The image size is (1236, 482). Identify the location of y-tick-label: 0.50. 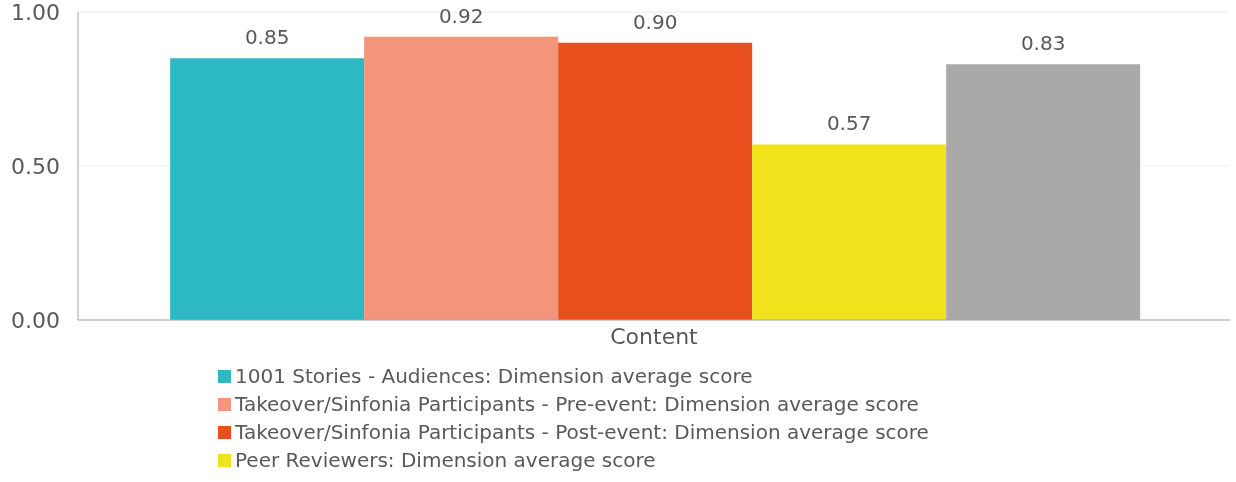
(35, 166).